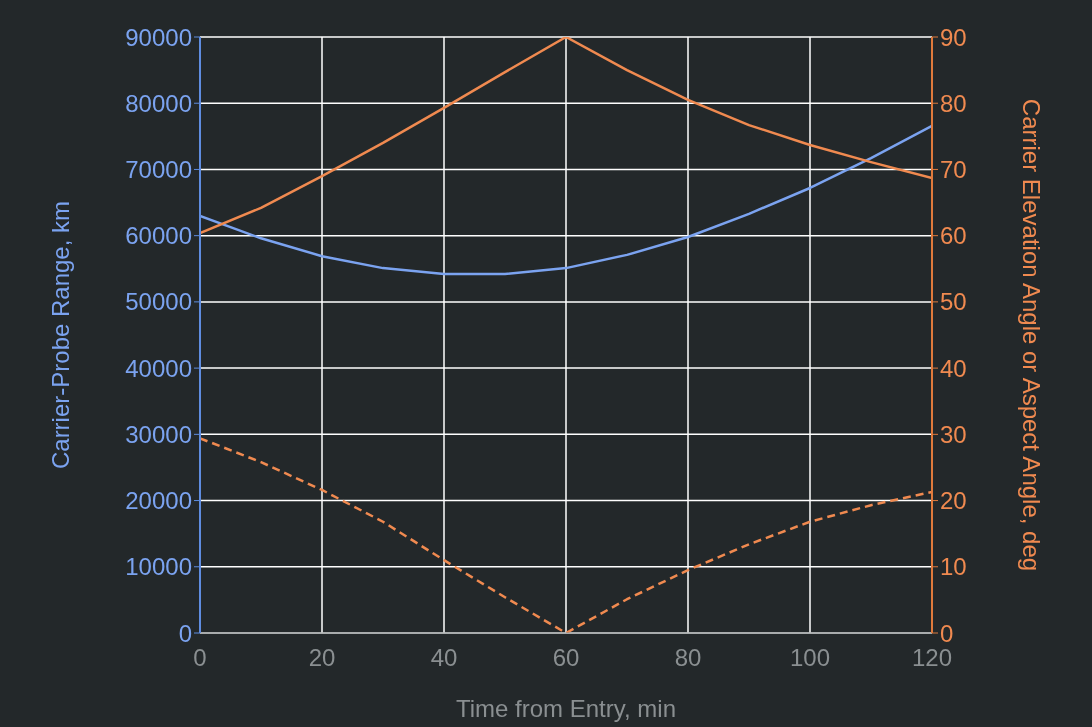  I want to click on y-tick-label: 20000, so click(158, 501).